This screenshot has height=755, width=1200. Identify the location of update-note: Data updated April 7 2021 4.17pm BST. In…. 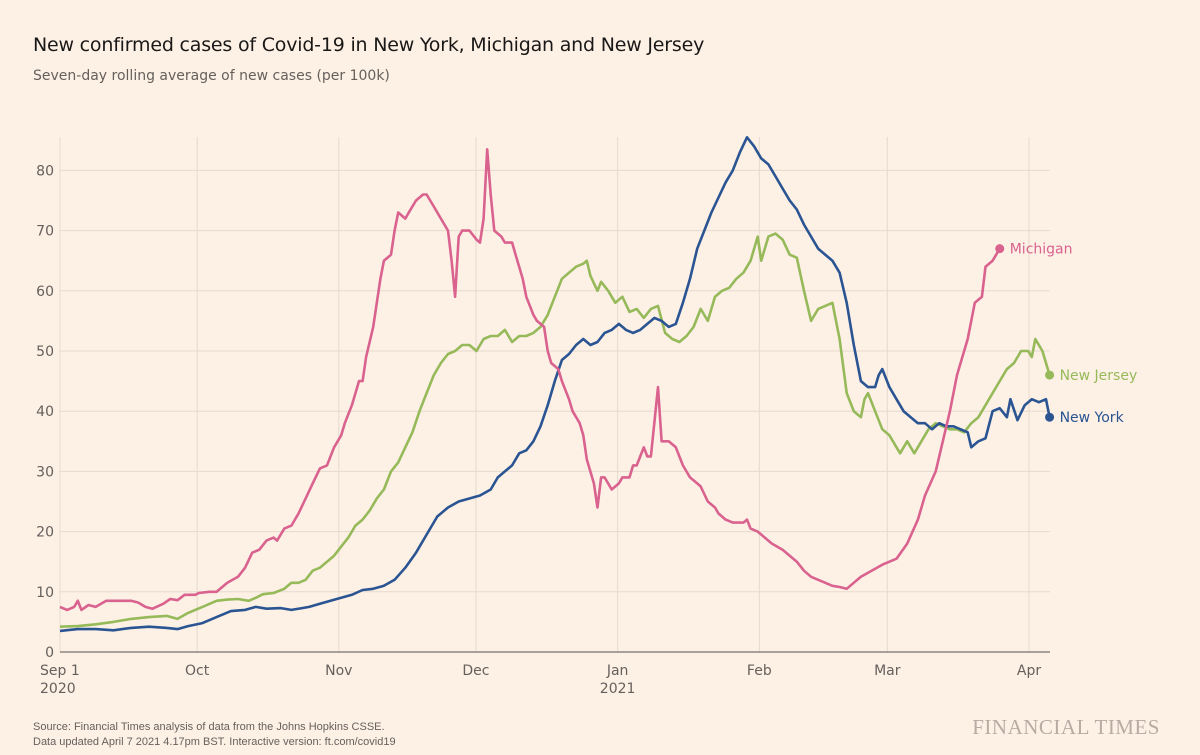
(214, 742).